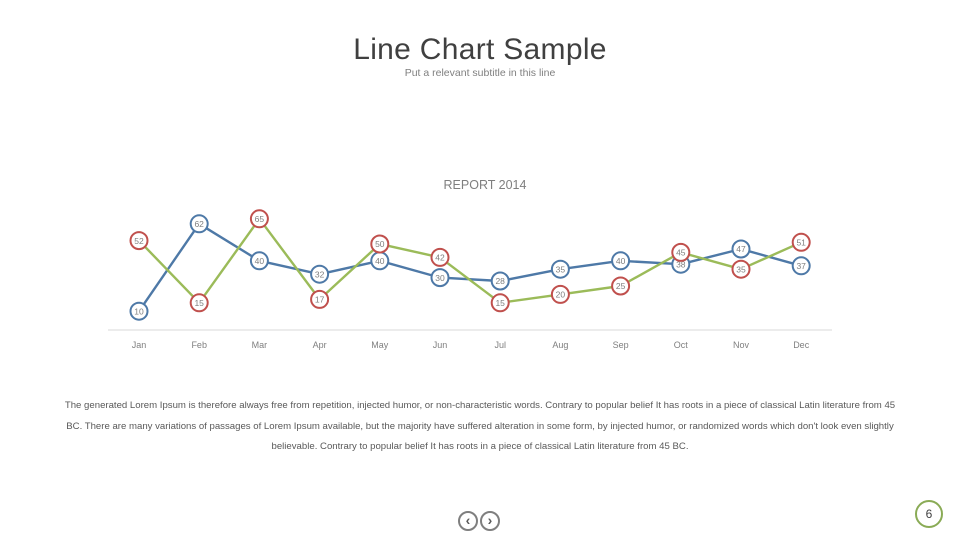 The width and height of the screenshot is (960, 540). I want to click on series-2-point-aug, so click(560, 294).